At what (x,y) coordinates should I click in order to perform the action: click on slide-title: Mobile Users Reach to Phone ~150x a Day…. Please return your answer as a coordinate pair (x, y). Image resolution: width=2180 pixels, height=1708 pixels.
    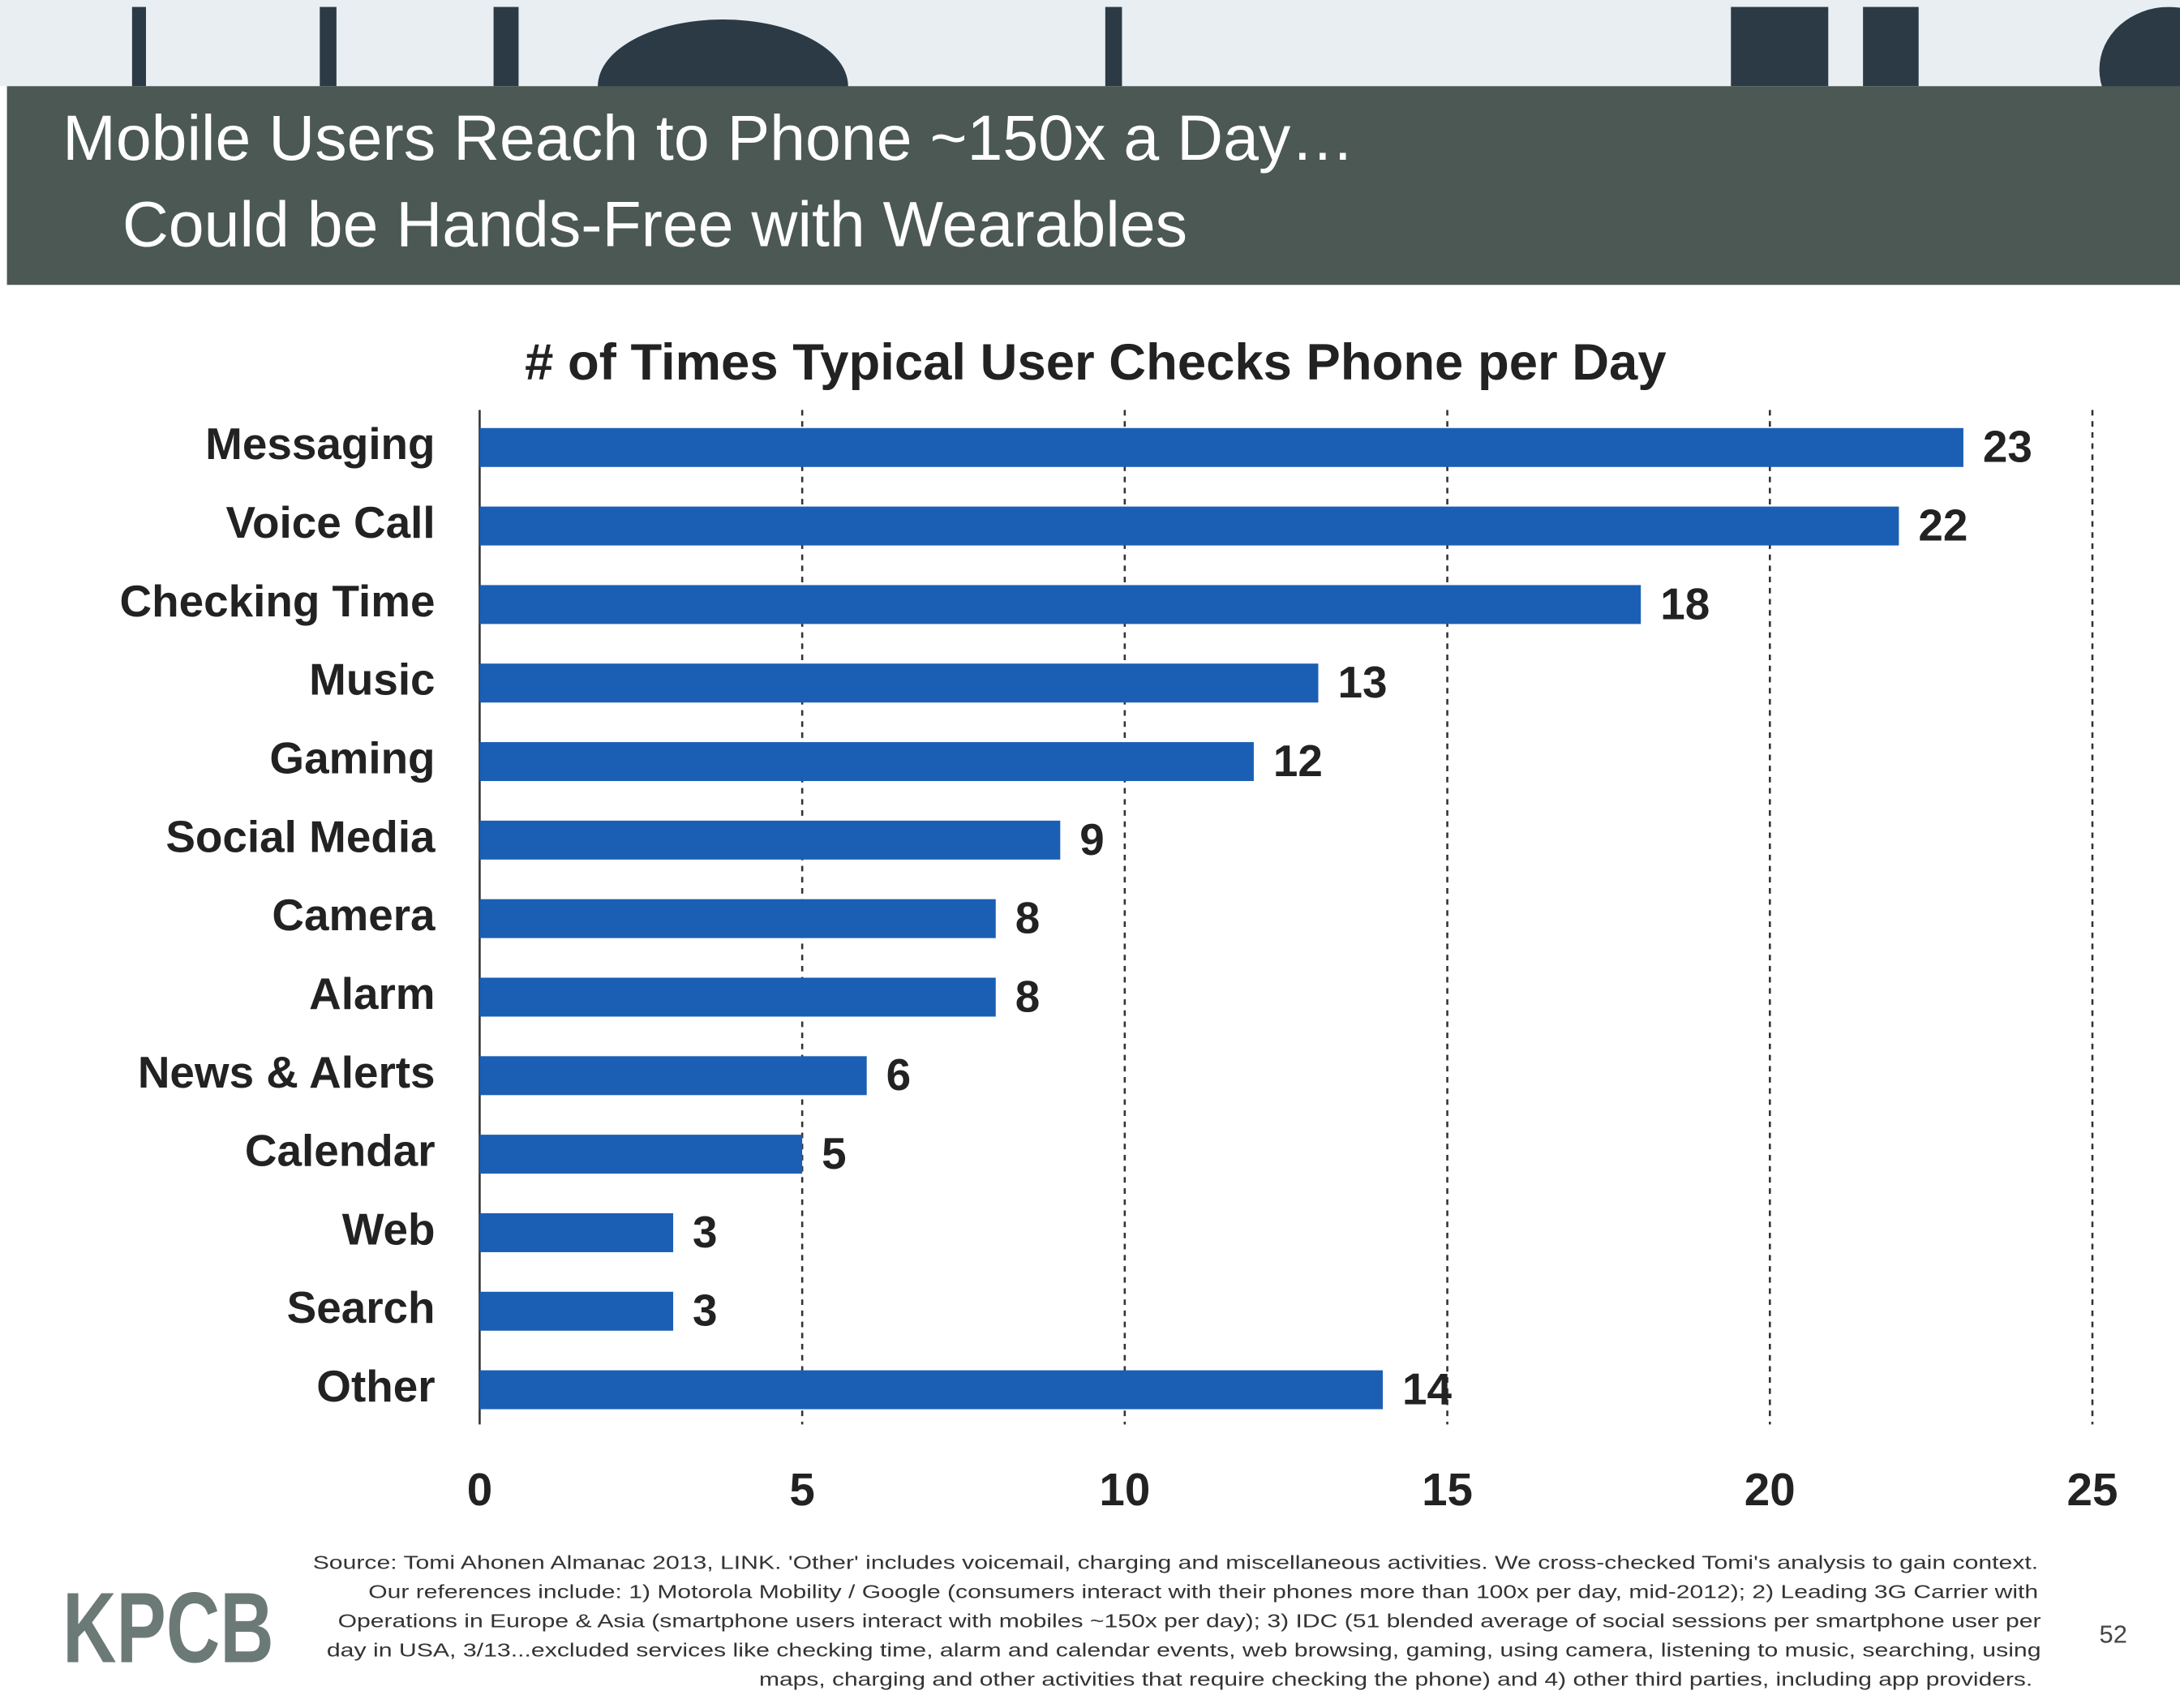
    Looking at the image, I should click on (708, 138).